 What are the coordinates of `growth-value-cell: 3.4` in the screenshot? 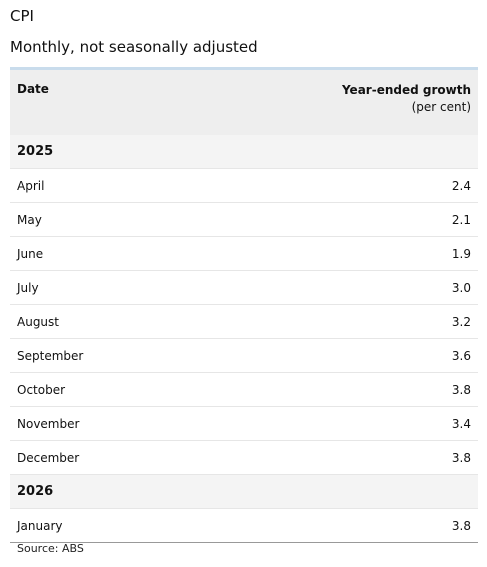 It's located at (325, 423).